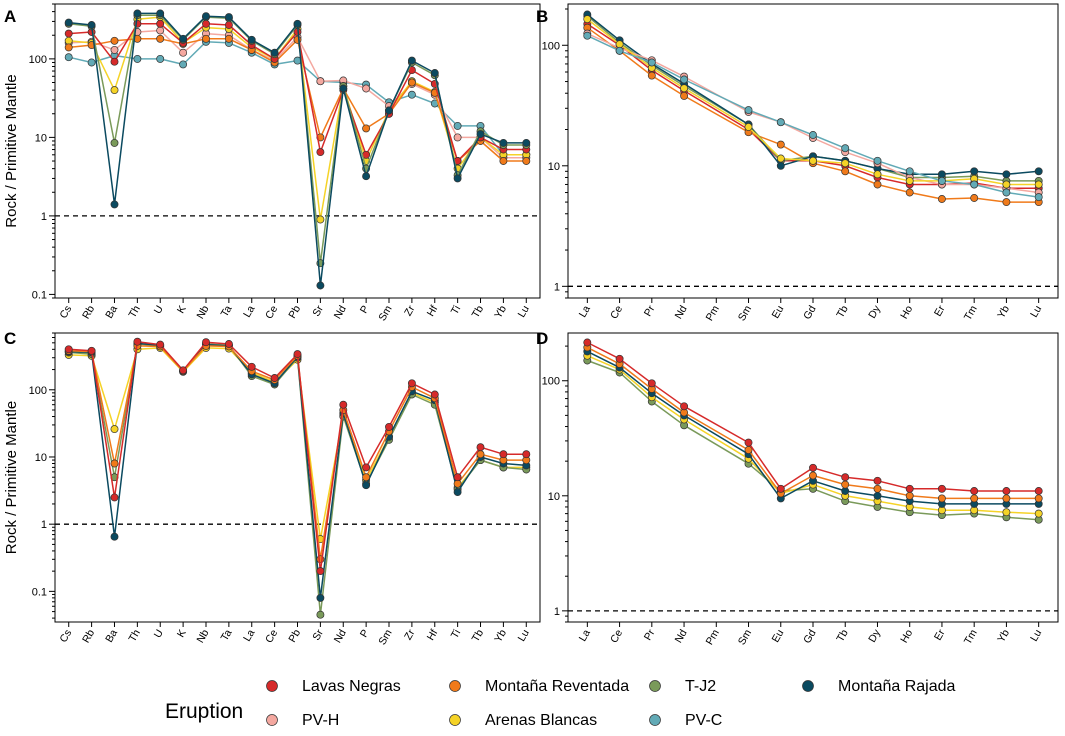 The width and height of the screenshot is (1065, 736). Describe the element at coordinates (410, 634) in the screenshot. I see `x-tick-label: Zr` at that location.